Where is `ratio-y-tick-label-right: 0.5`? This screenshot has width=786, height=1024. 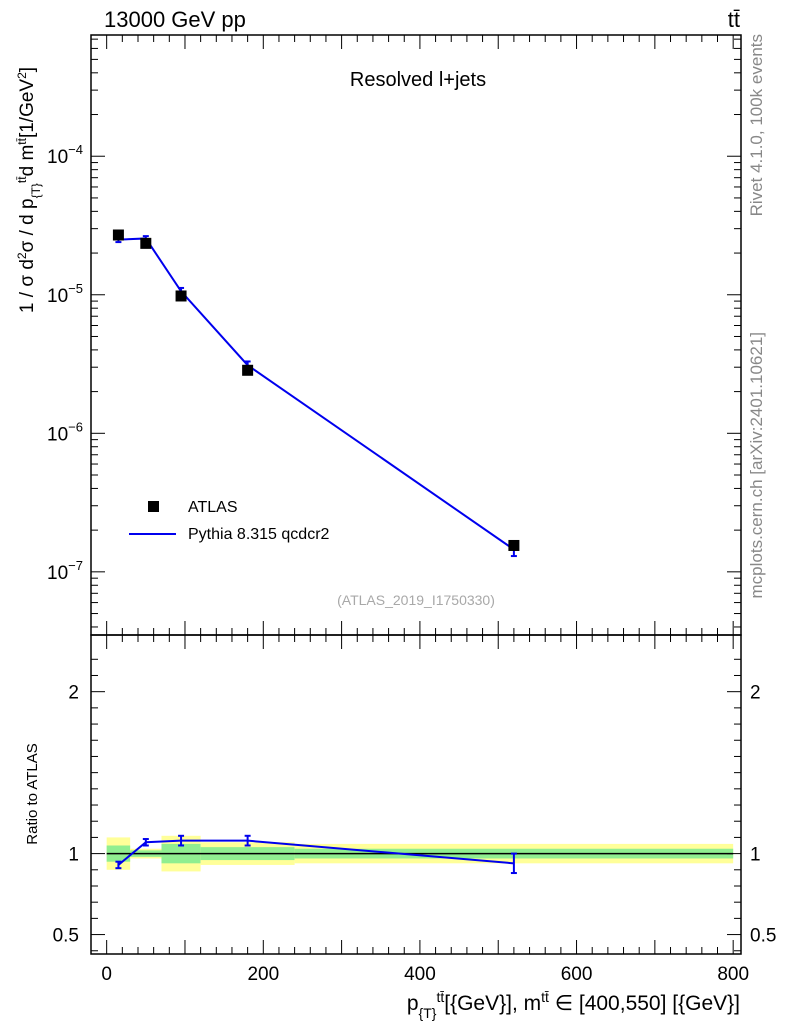 ratio-y-tick-label-right: 0.5 is located at coordinates (763, 936).